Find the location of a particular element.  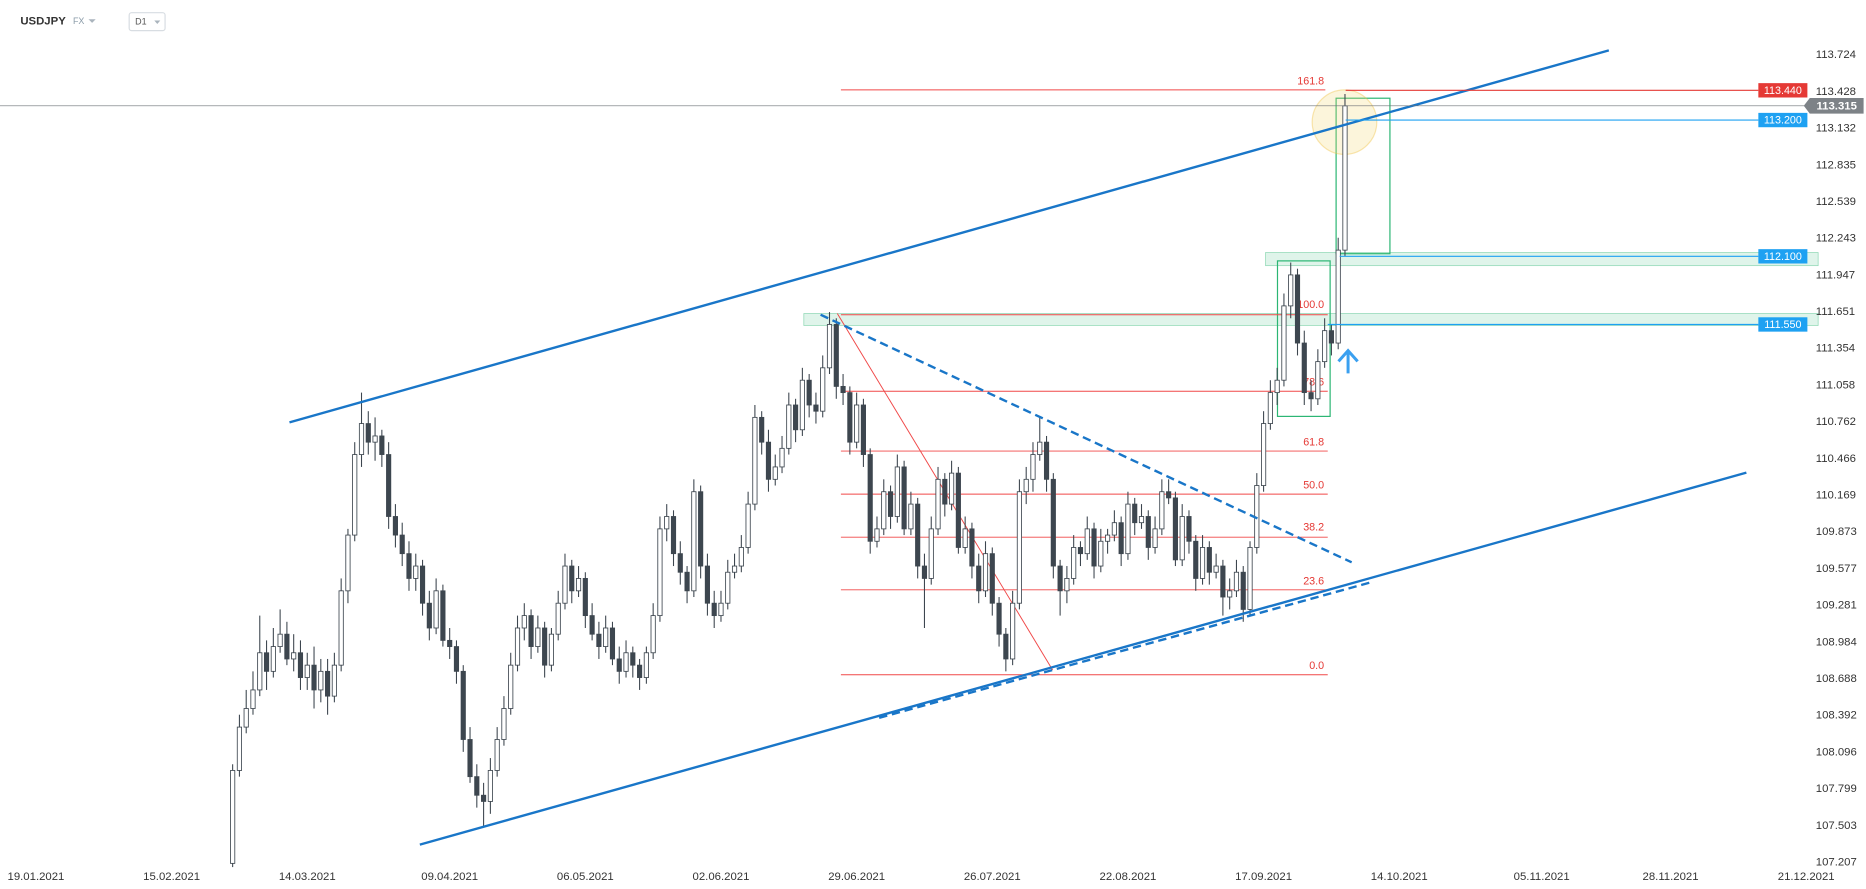

y-tick-label: 110.466 is located at coordinates (1836, 459).